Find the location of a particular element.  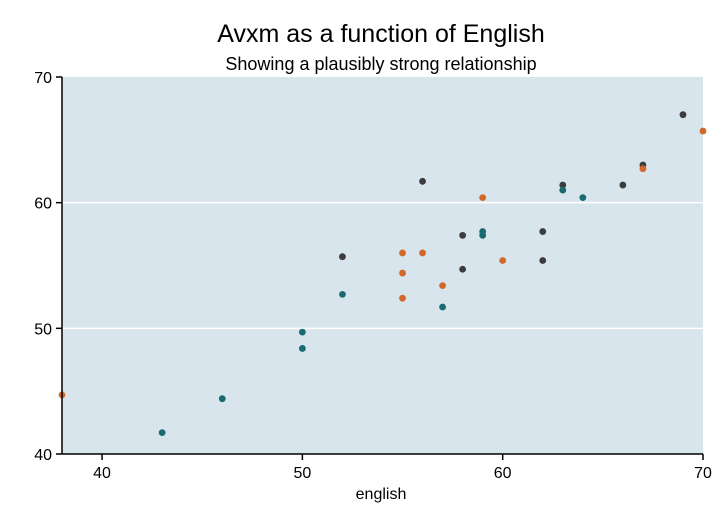

x-axis-label: english is located at coordinates (381, 494).